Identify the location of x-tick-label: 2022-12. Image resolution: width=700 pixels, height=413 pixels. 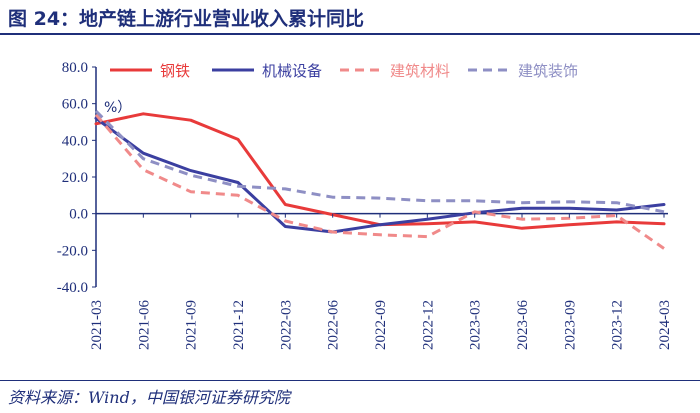
(428, 325).